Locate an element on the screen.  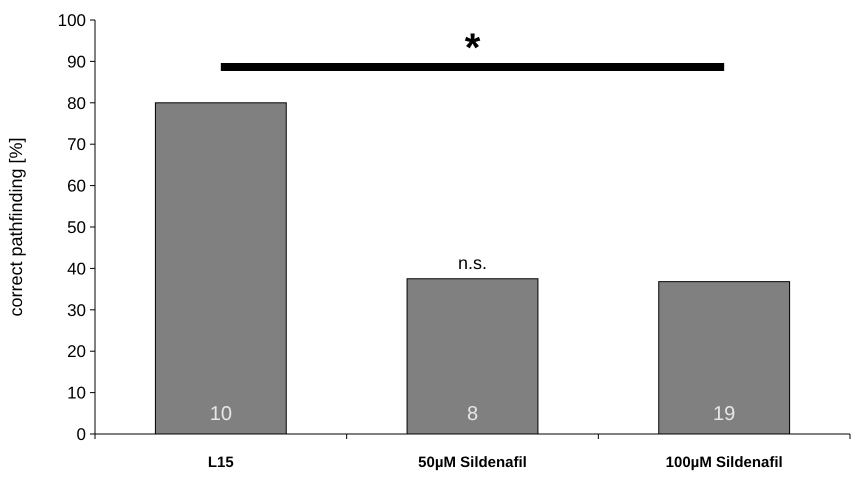
y-tick-label: 40 is located at coordinates (76, 268).